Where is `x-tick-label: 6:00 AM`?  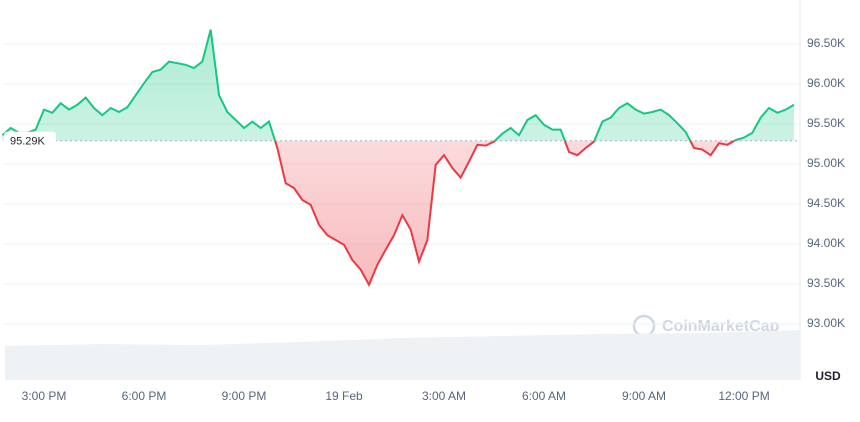
x-tick-label: 6:00 AM is located at coordinates (544, 396).